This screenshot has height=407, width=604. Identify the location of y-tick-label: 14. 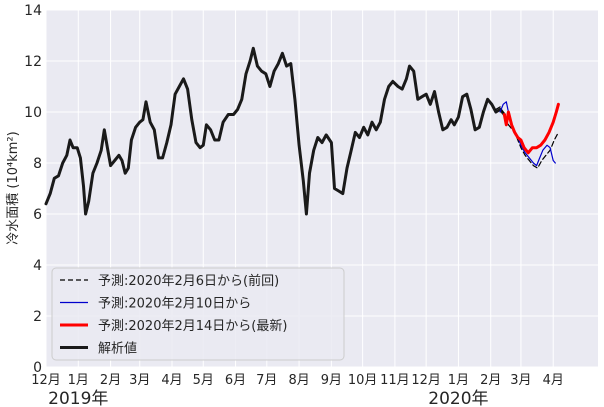
(33, 11).